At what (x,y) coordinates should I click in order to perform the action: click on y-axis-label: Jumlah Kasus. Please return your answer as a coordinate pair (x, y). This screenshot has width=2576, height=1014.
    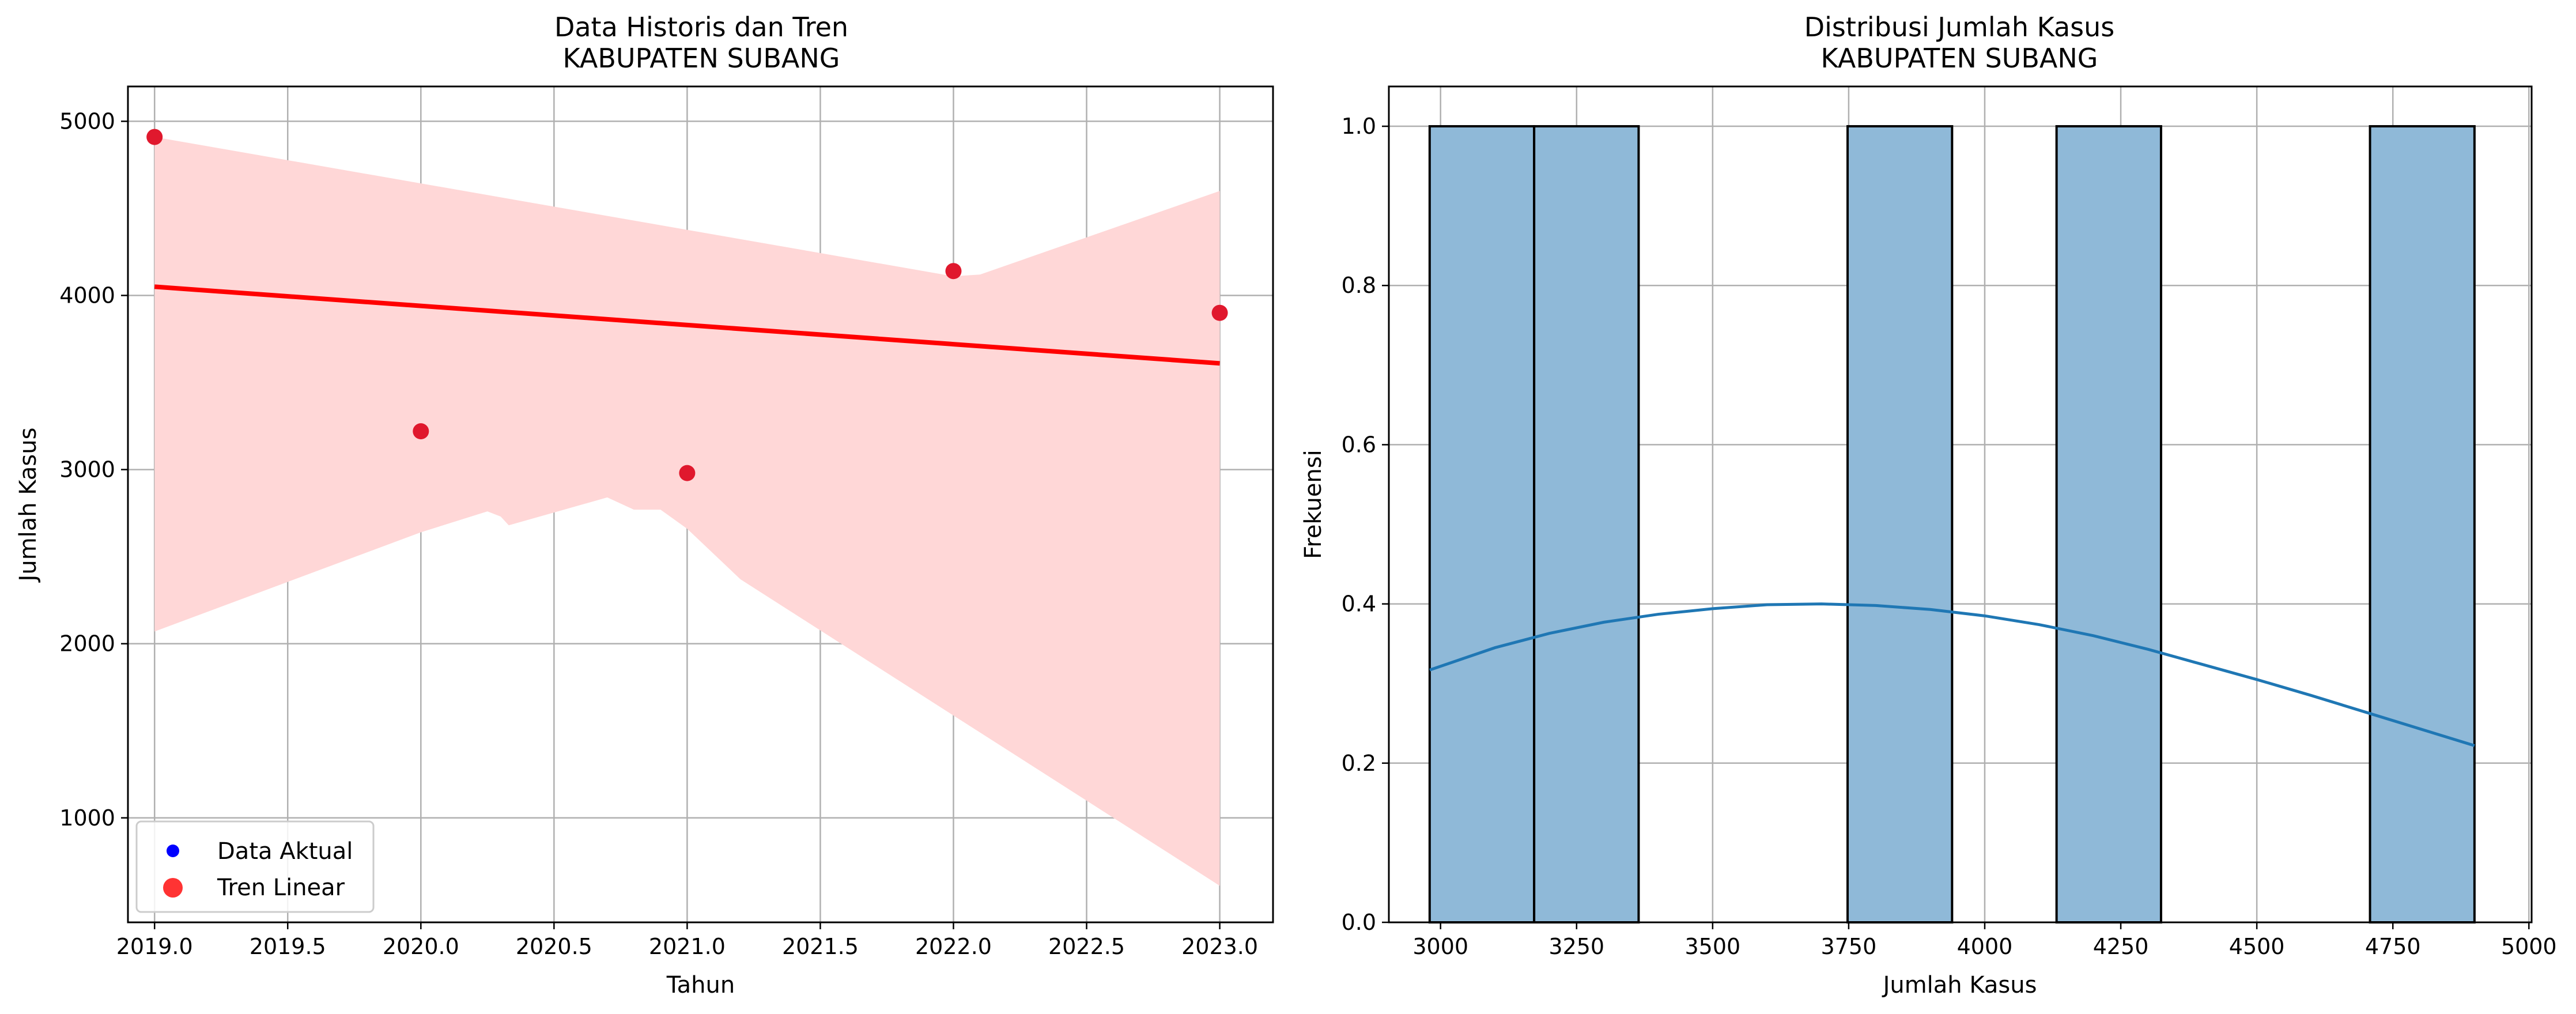
    Looking at the image, I should click on (28, 506).